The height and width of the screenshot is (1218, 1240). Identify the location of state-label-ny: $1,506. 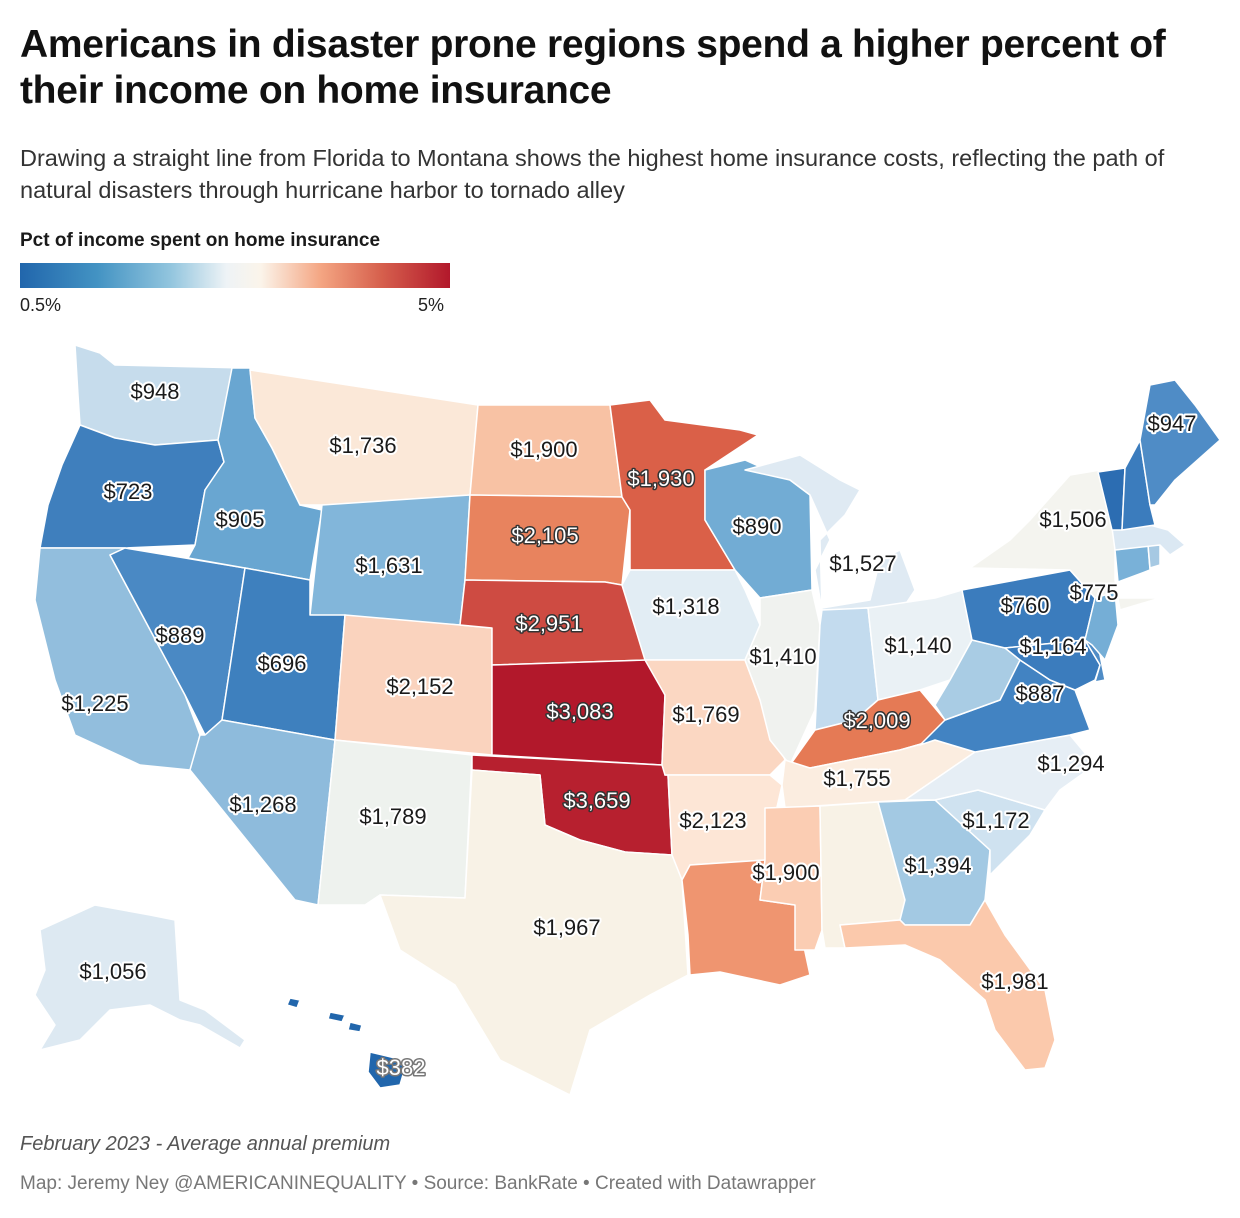
(1072, 519).